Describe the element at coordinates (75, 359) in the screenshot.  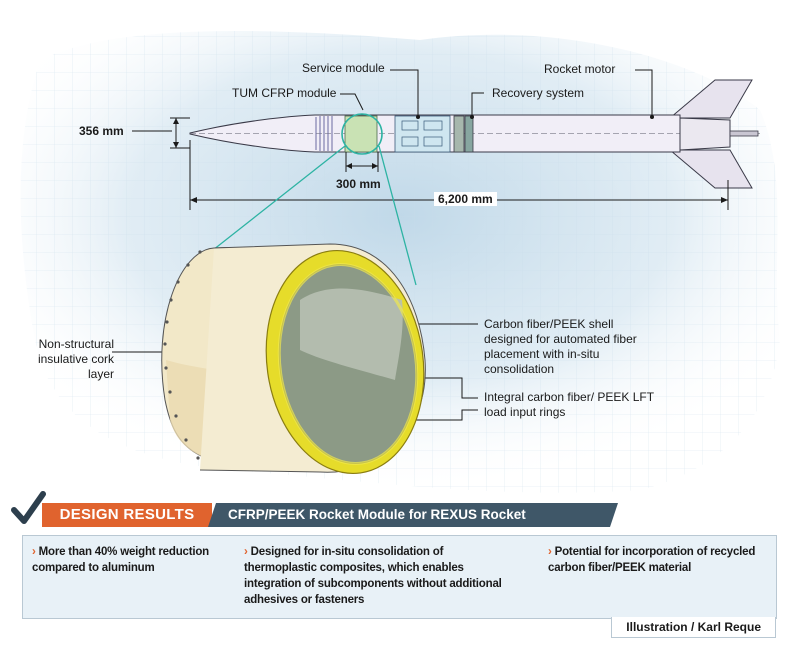
I see `label-cork-layer: Non-structural insulative cork layer` at that location.